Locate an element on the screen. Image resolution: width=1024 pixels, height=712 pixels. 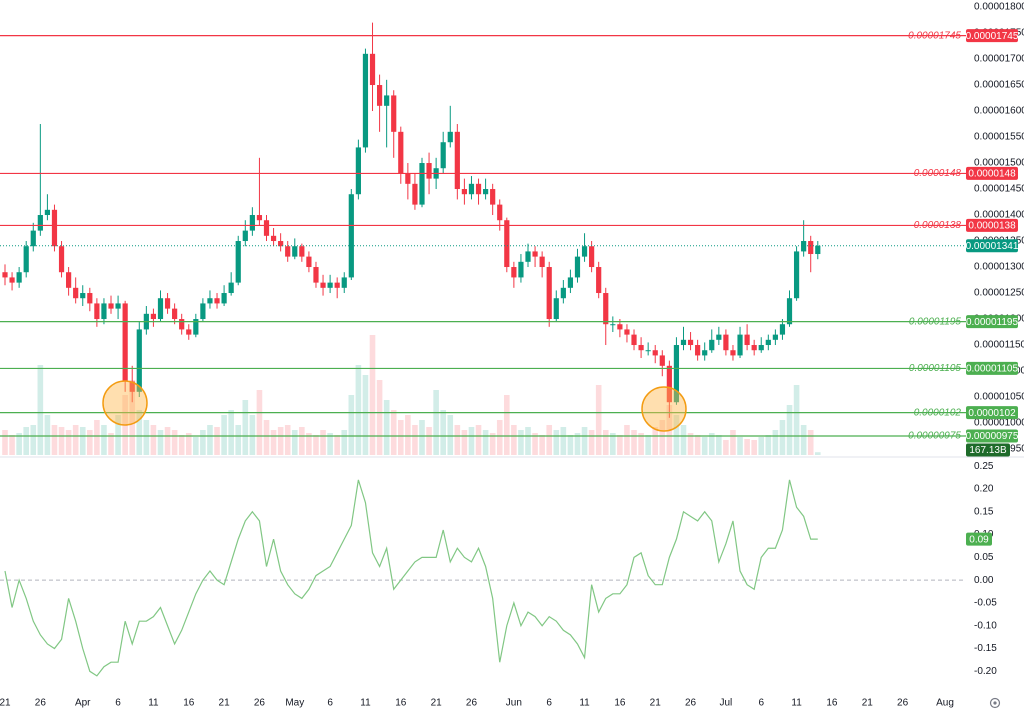
x-tick-label: 16 is located at coordinates (401, 703).